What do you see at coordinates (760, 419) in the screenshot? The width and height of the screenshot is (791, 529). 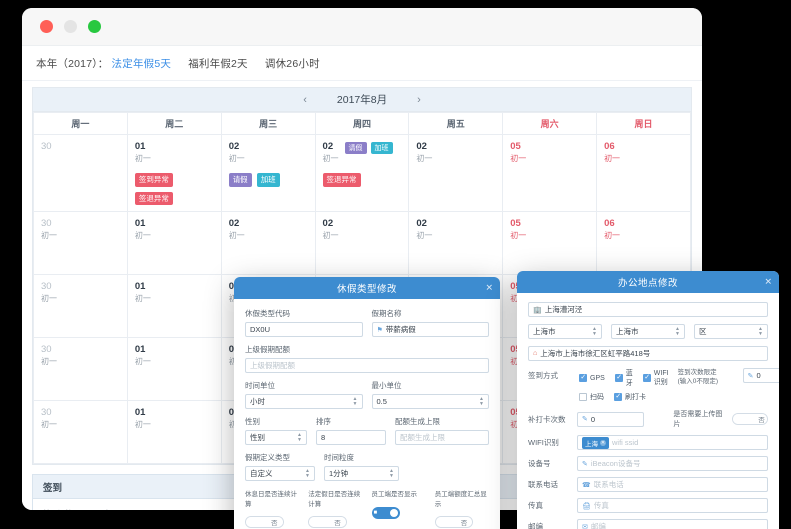 I see `photo-required-no: 否` at bounding box center [760, 419].